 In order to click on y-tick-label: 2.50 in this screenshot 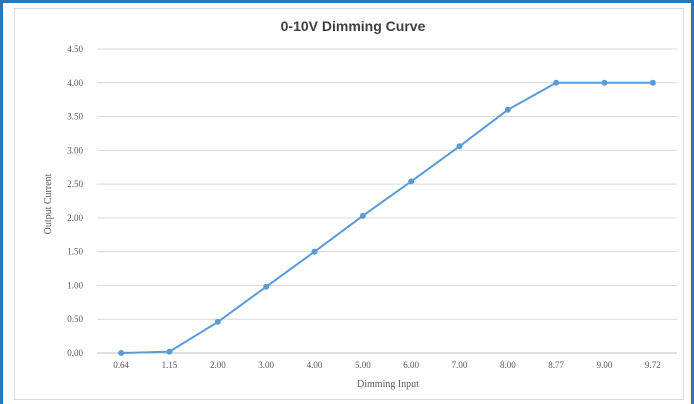, I will do `click(75, 184)`.